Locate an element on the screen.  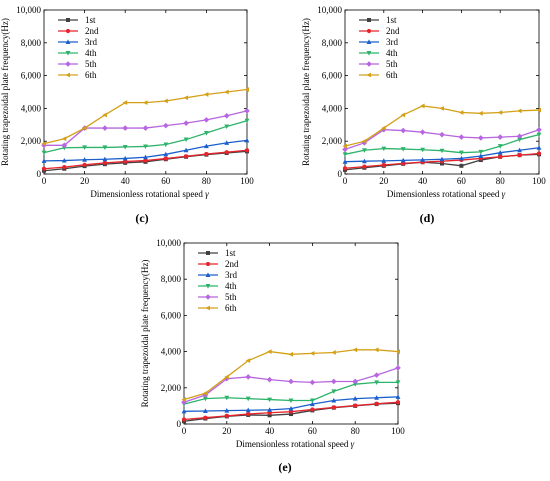
x-axis-symbol: γ is located at coordinates (504, 194).